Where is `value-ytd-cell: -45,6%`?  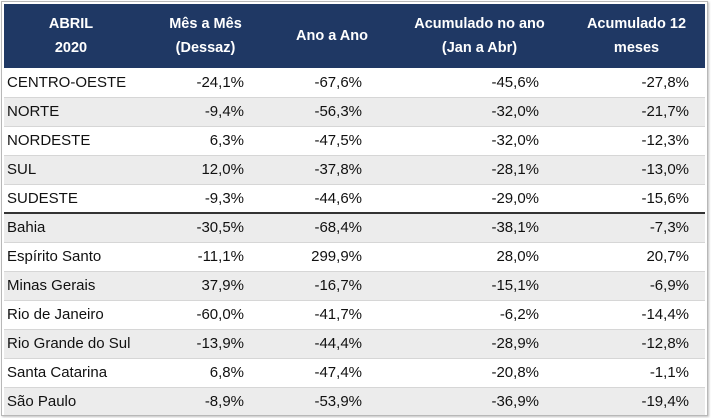 value-ytd-cell: -45,6% is located at coordinates (479, 83).